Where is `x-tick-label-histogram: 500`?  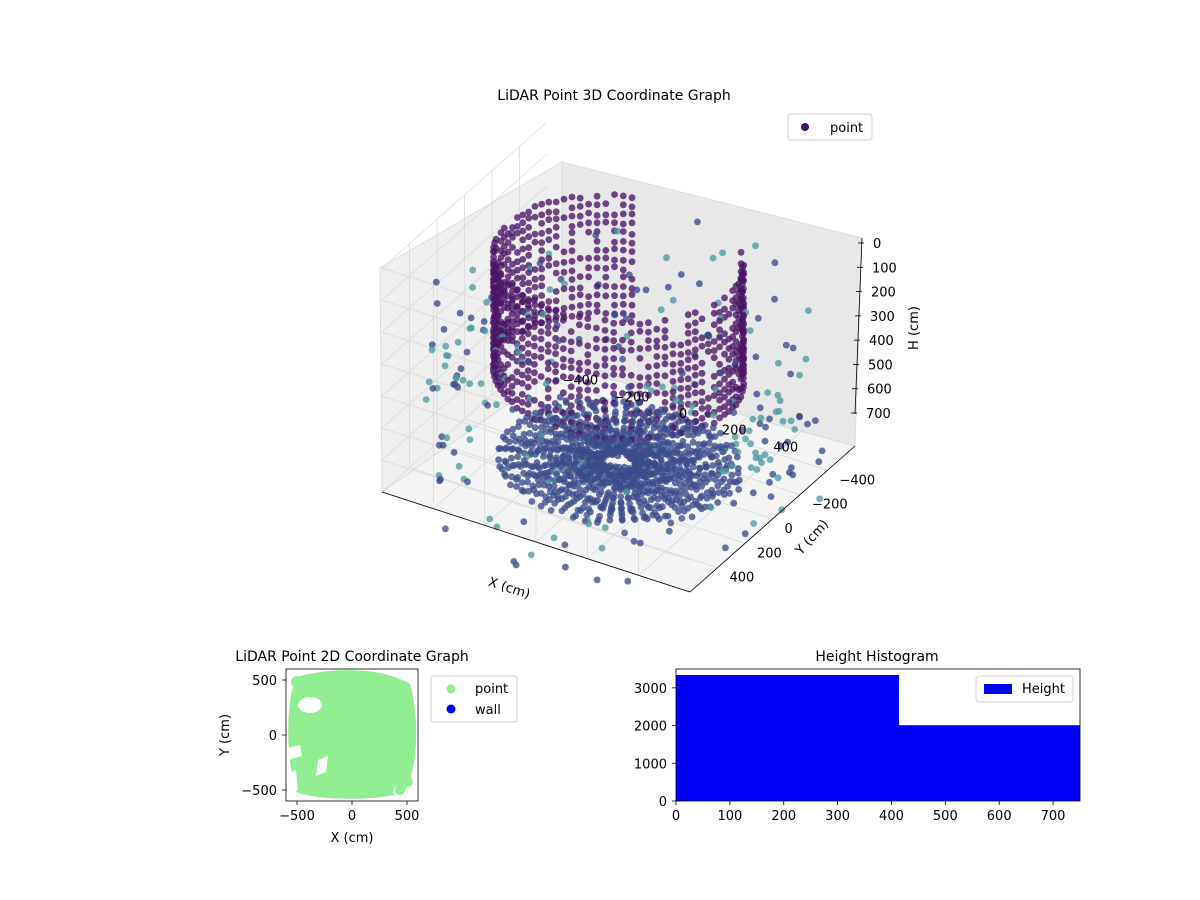 x-tick-label-histogram: 500 is located at coordinates (945, 816).